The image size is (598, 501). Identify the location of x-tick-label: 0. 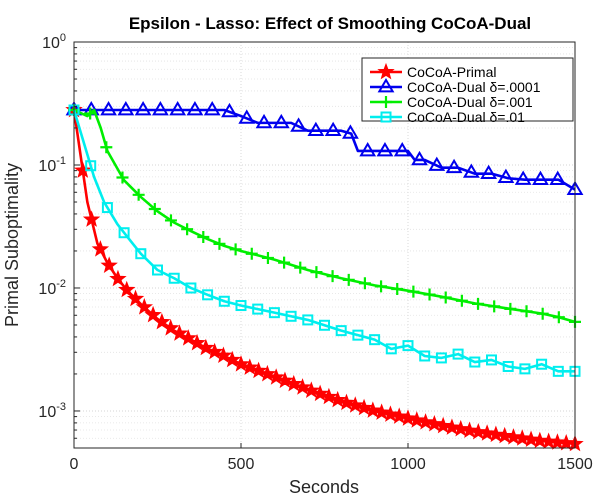
(74, 464).